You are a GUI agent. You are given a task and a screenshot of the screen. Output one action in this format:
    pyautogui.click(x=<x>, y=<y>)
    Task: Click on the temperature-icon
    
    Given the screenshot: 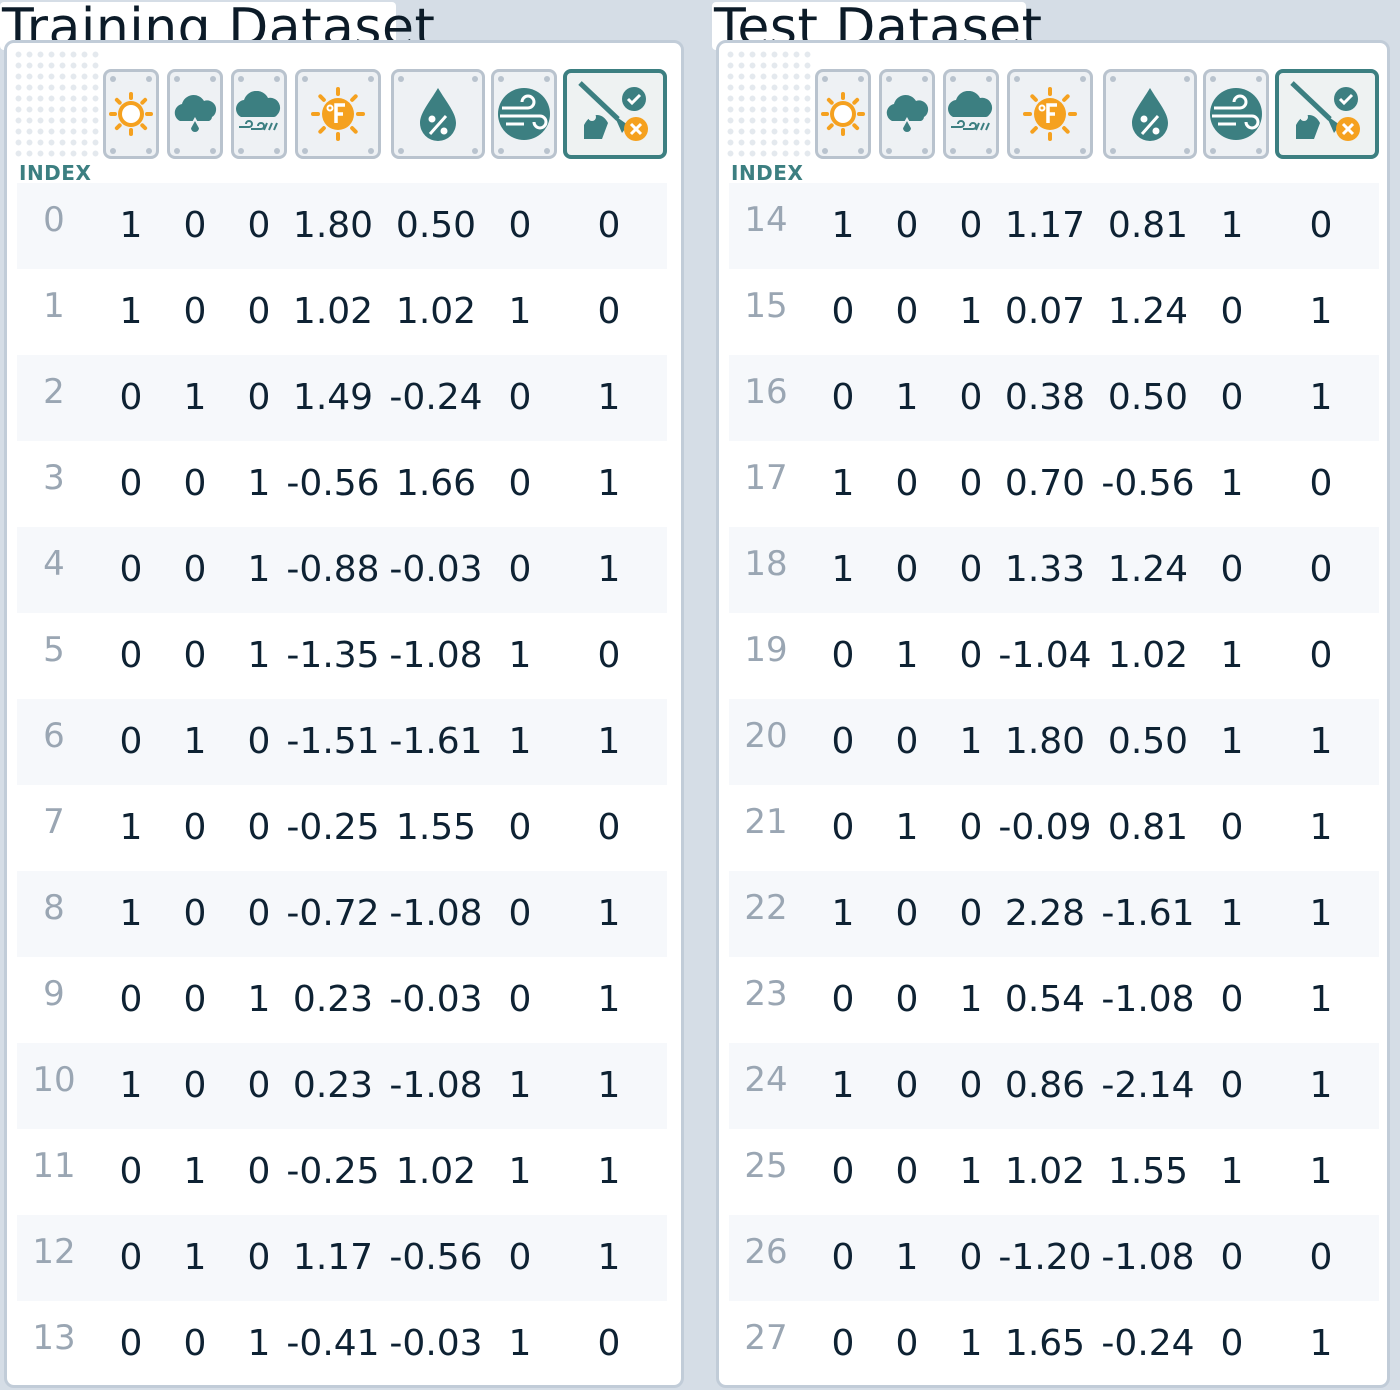 What is the action you would take?
    pyautogui.click(x=338, y=114)
    